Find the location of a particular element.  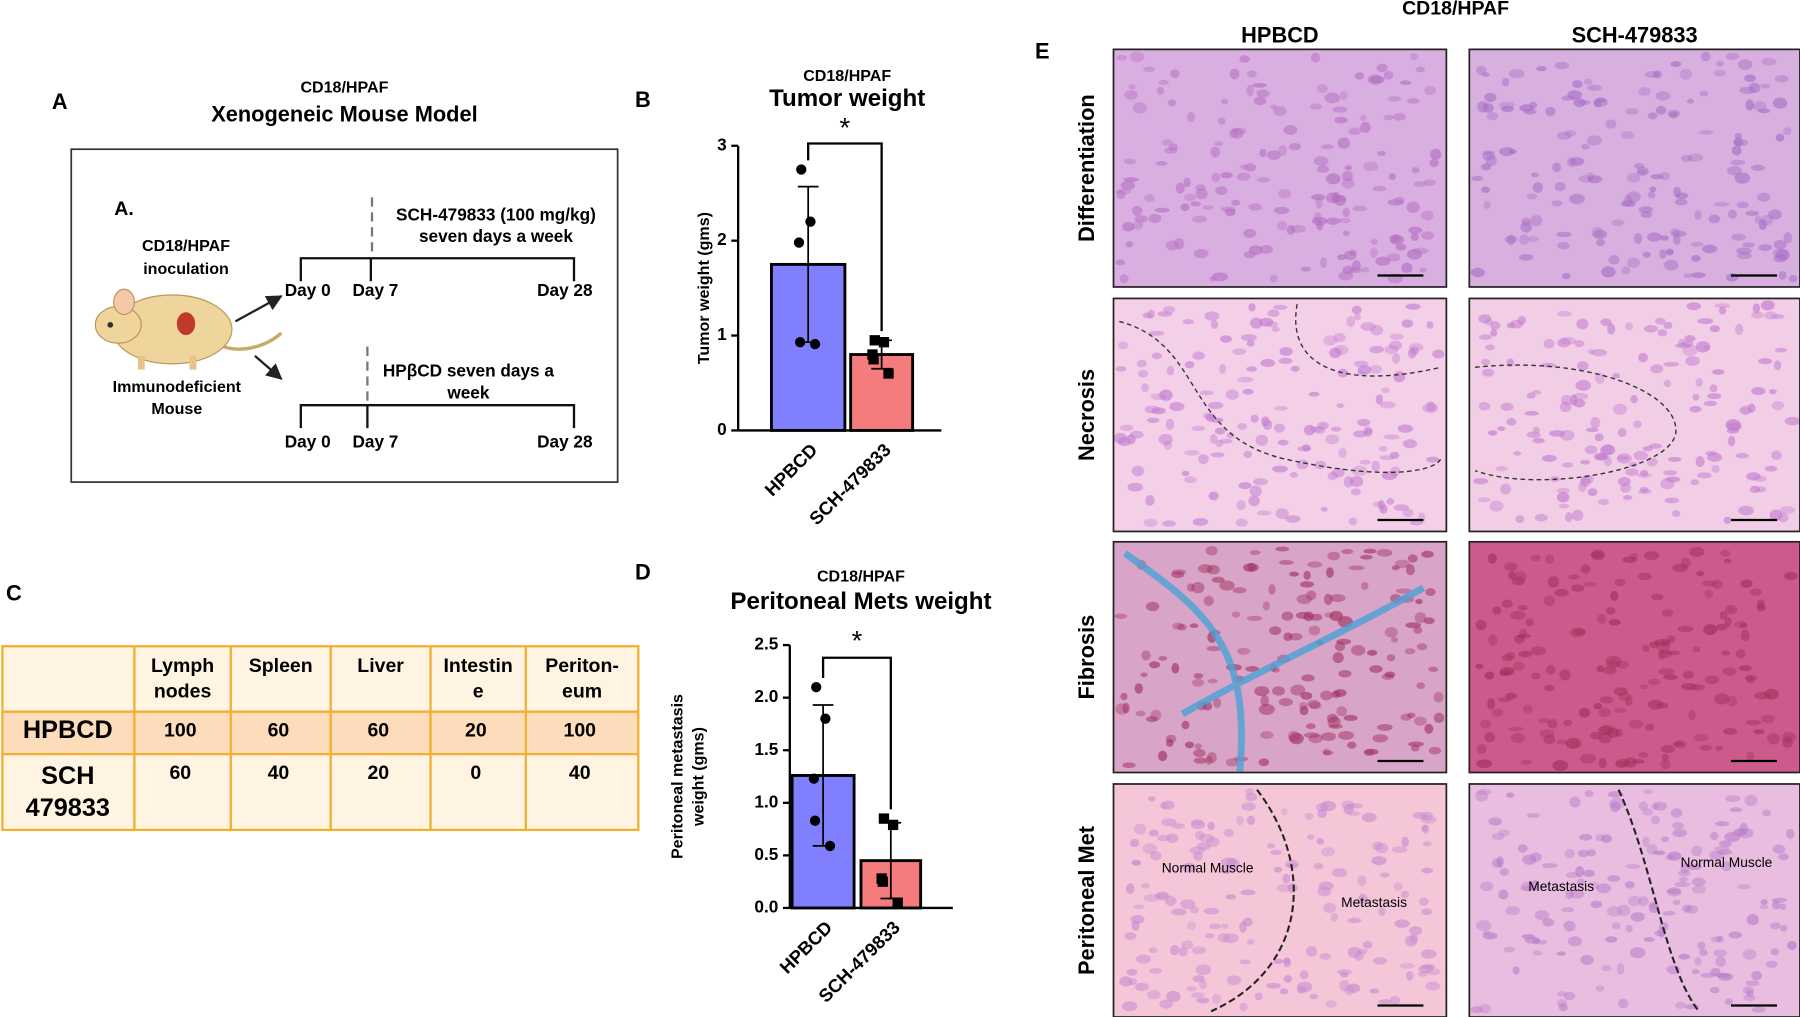

cell-value: 100 is located at coordinates (180, 730).